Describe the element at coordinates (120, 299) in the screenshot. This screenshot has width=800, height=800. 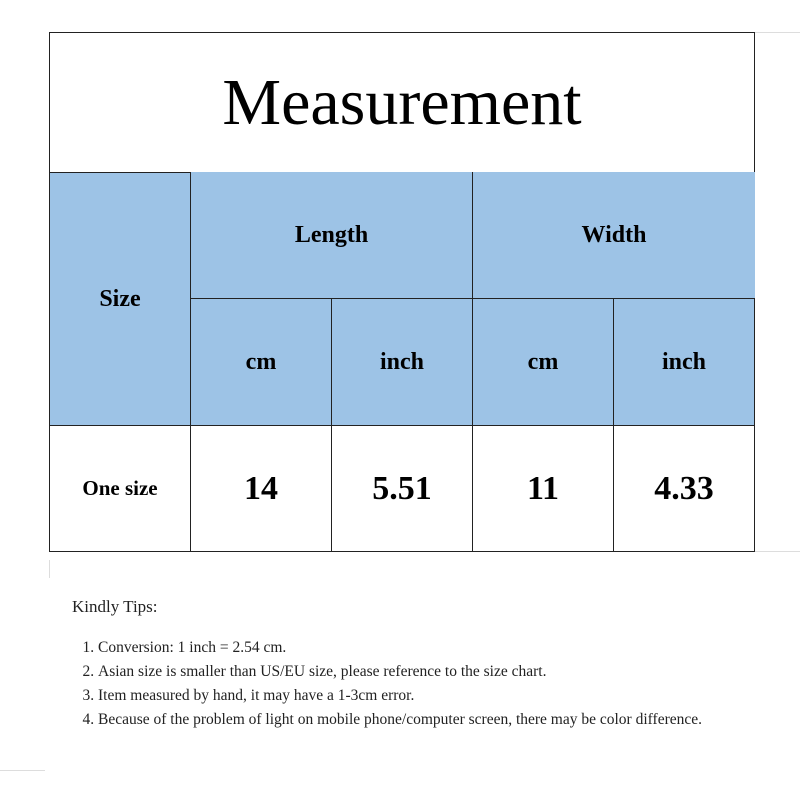
I see `header-size: Size` at that location.